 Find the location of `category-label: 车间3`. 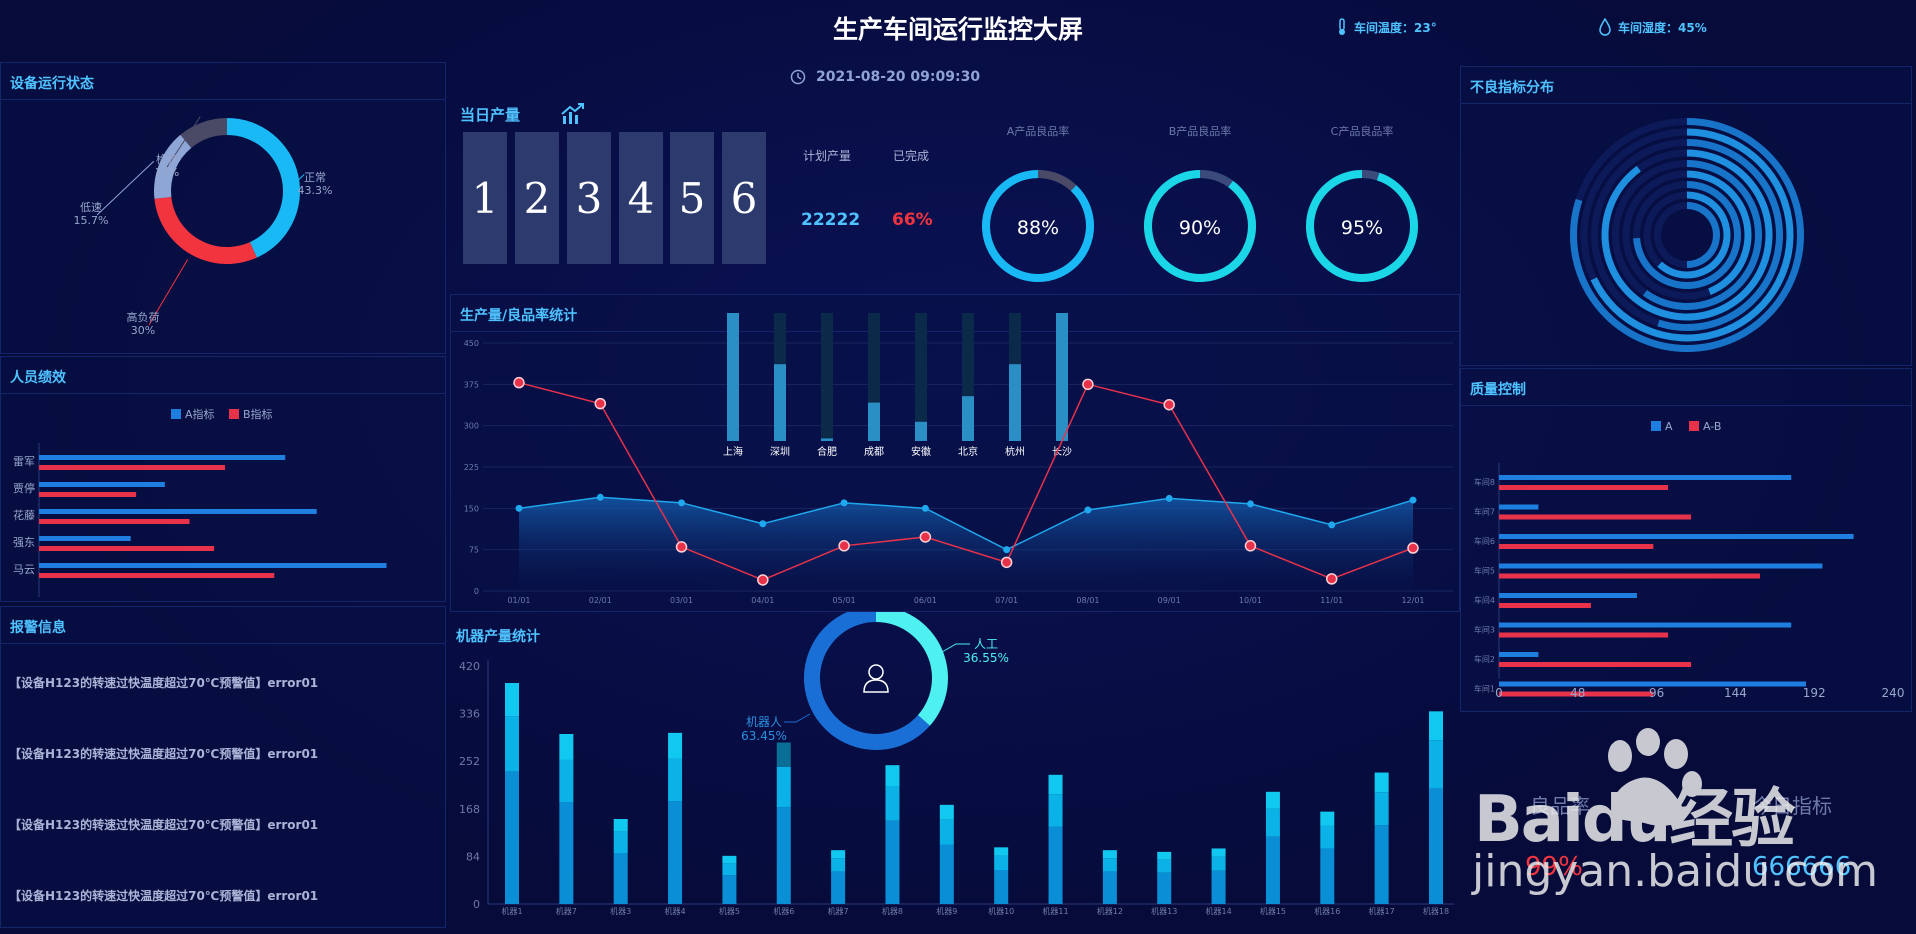

category-label: 车间3 is located at coordinates (1484, 630).